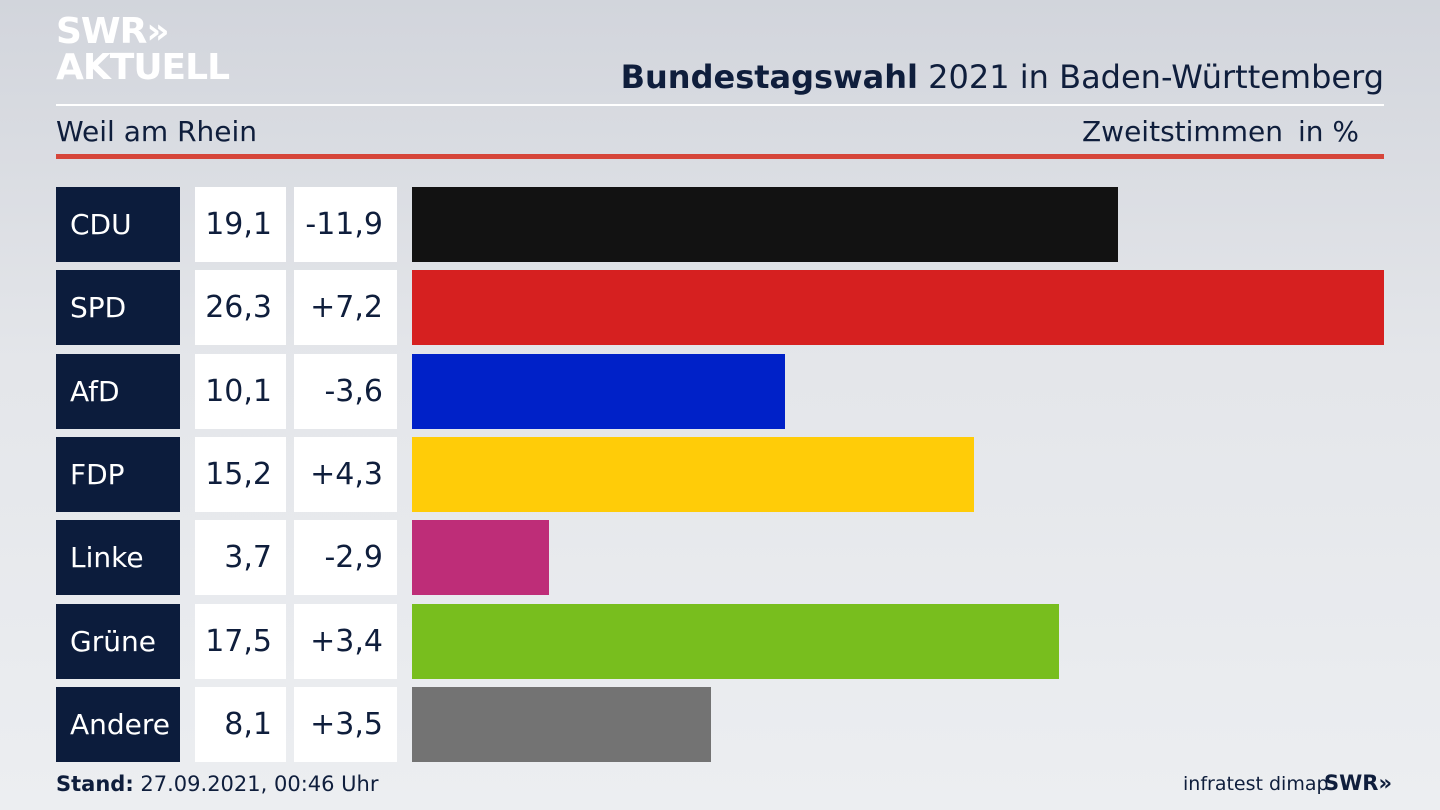 This screenshot has width=1440, height=810. Describe the element at coordinates (240, 557) in the screenshot. I see `vote-share-value: 3,7` at that location.